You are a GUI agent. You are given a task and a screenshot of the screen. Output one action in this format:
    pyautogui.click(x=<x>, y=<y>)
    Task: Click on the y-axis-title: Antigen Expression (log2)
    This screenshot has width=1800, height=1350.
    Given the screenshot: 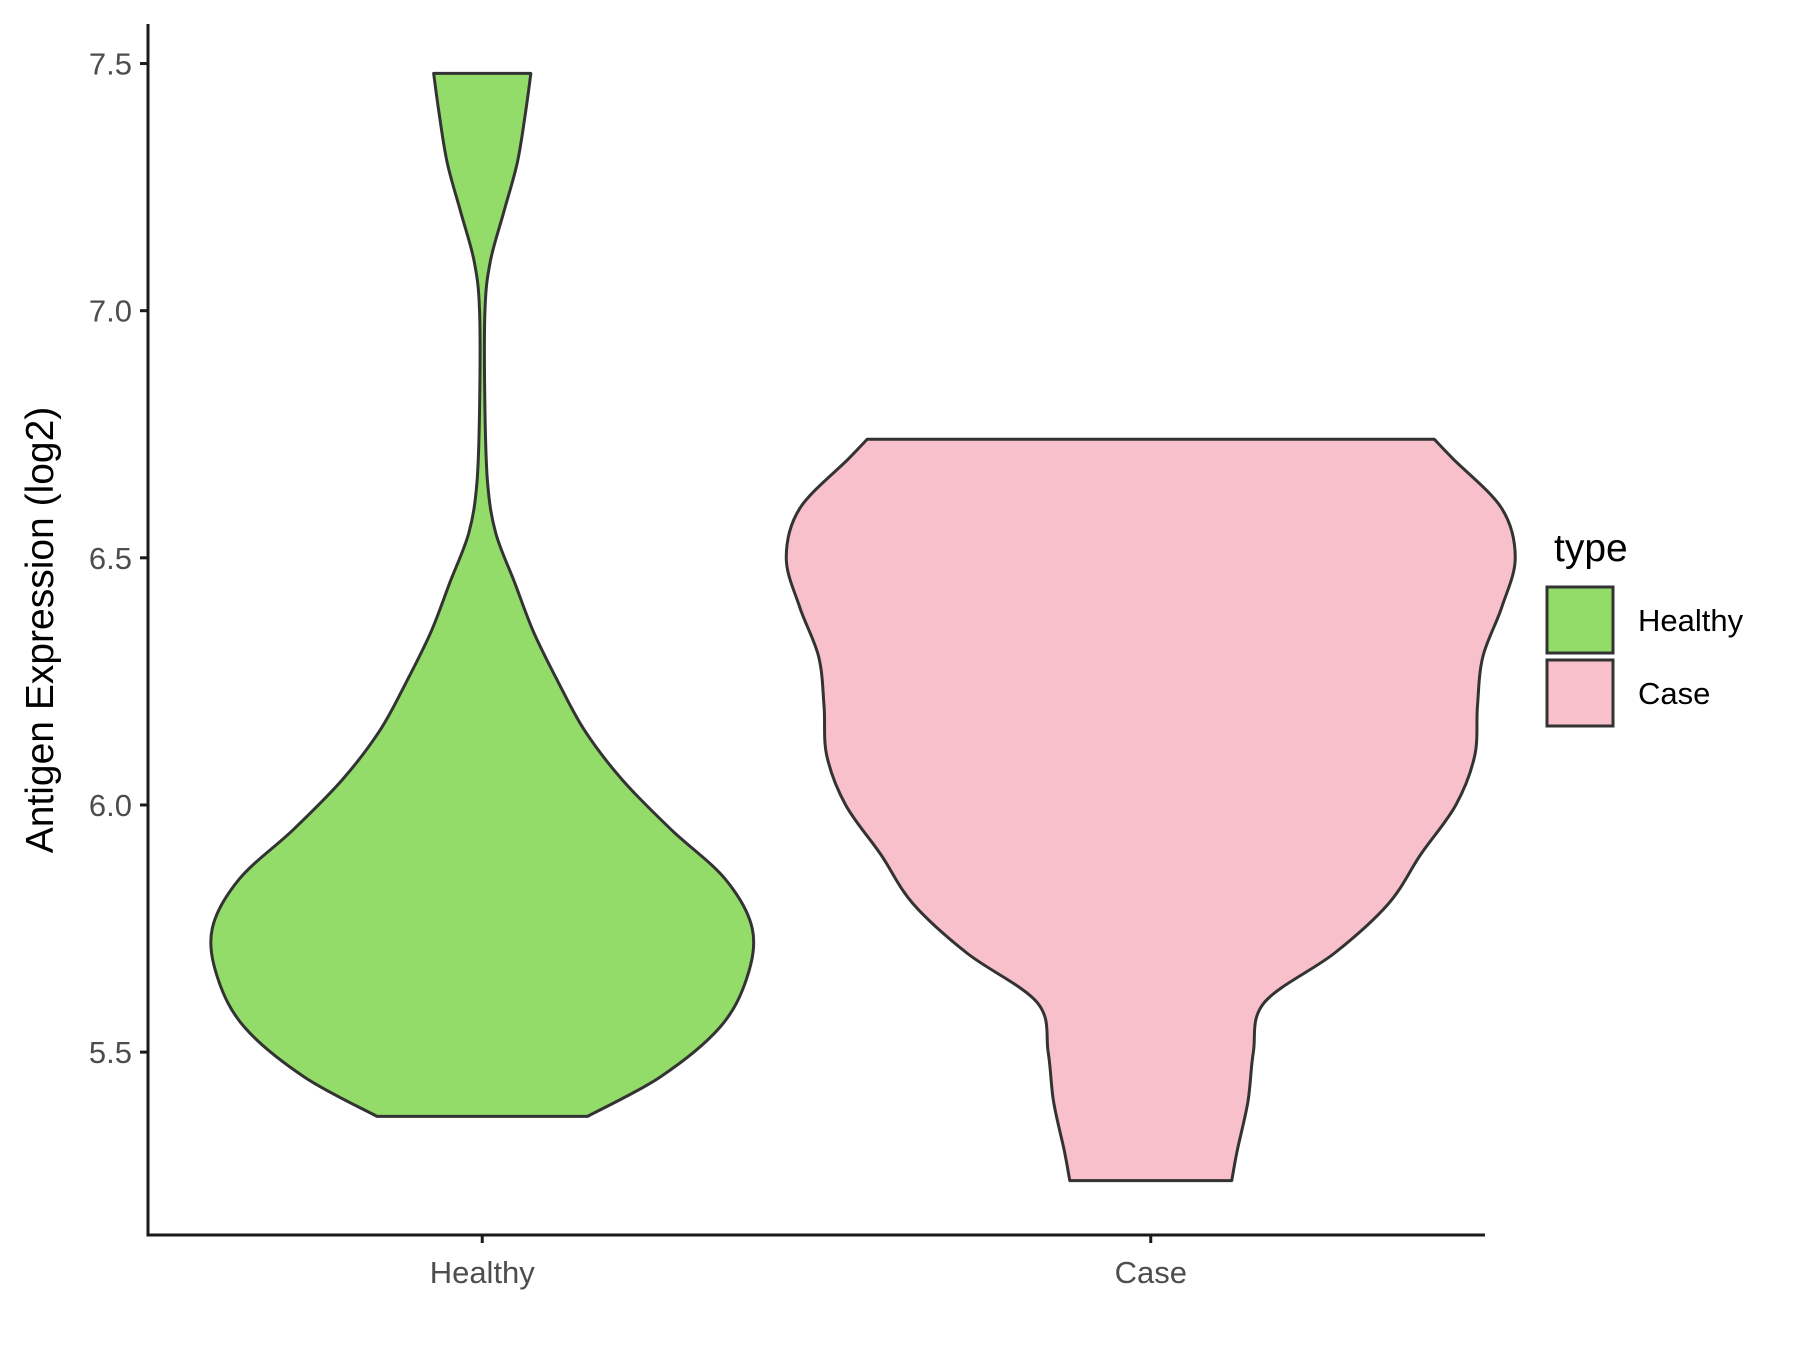 What is the action you would take?
    pyautogui.click(x=40, y=630)
    